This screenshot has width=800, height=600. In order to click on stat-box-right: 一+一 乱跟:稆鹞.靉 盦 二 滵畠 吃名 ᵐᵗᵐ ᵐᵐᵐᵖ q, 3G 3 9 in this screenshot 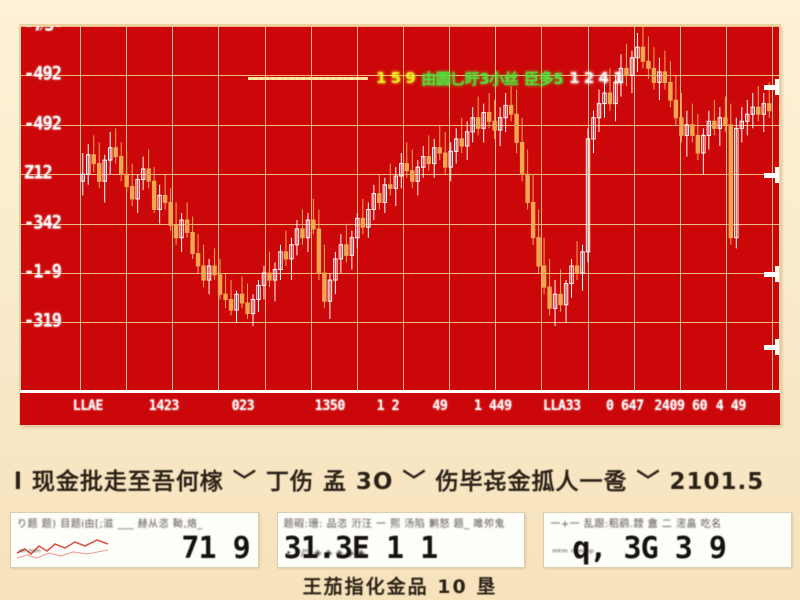, I will do `click(668, 540)`.